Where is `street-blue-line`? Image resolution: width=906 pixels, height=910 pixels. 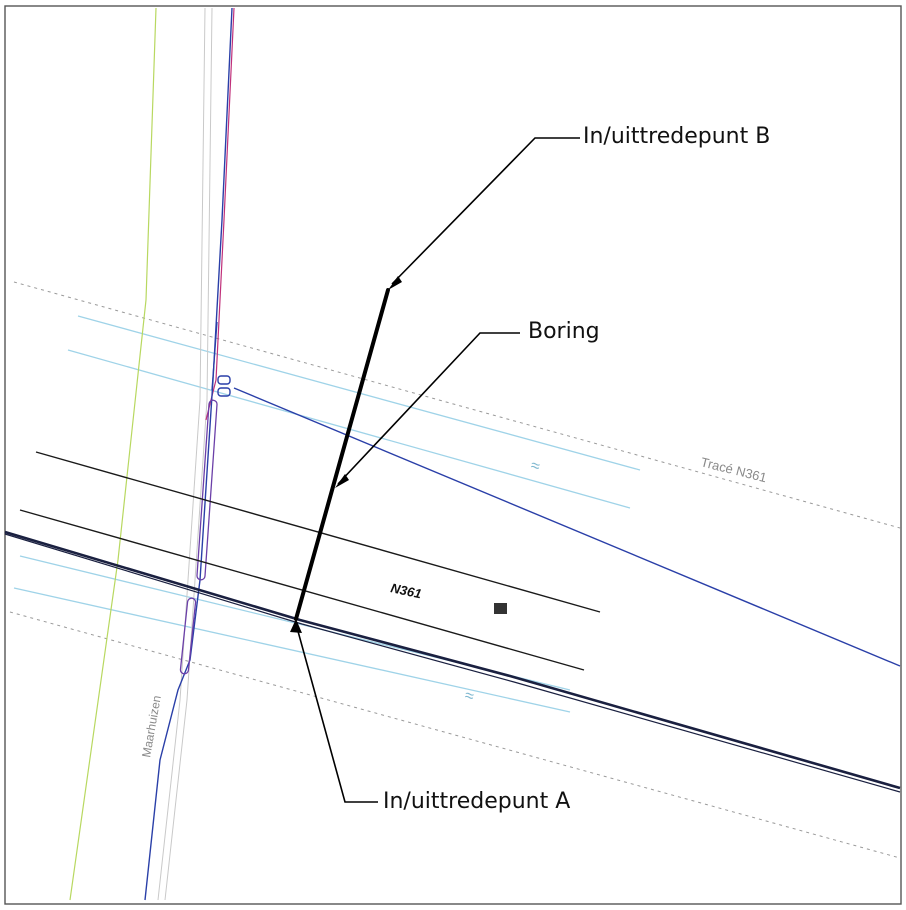
street-blue-line is located at coordinates (188, 454).